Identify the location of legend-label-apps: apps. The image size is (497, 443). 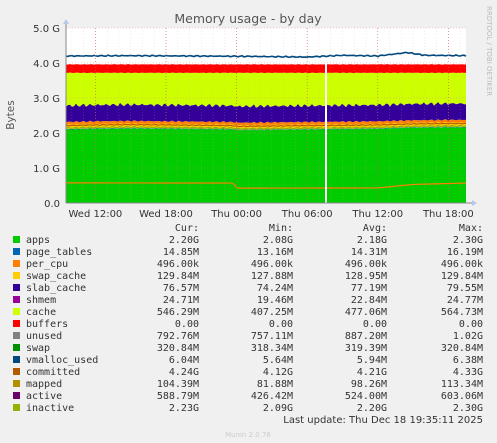
(38, 240).